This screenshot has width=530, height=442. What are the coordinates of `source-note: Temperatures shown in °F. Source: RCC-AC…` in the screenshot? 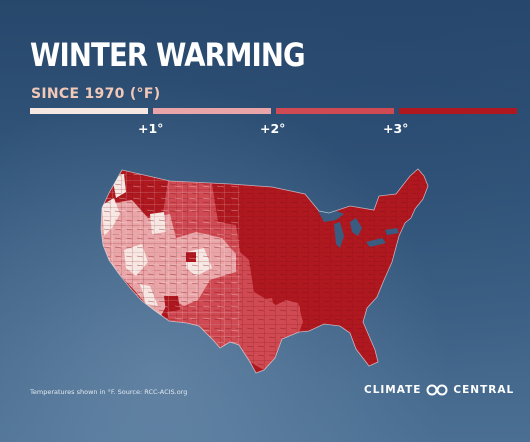 It's located at (109, 392).